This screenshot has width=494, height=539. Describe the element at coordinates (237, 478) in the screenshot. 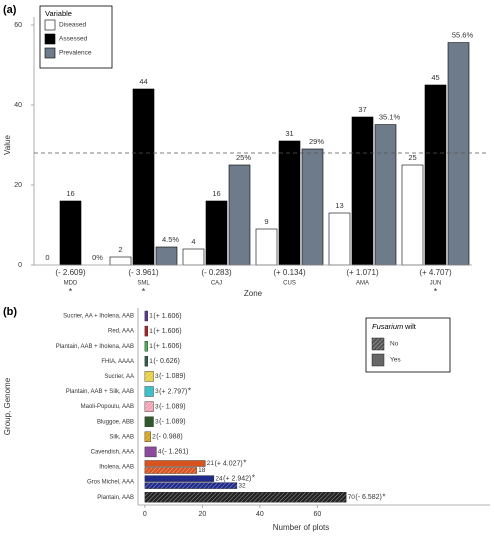

I see `stat-label: (+ 2.942)` at that location.